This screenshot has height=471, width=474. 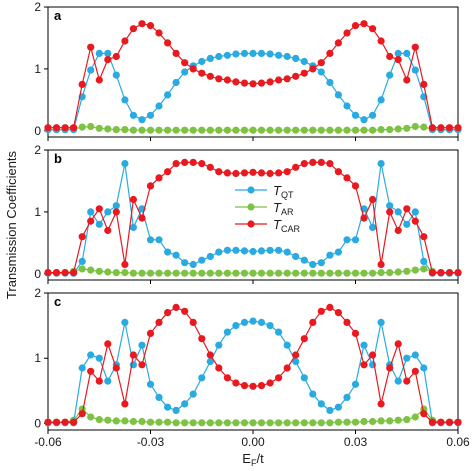 What do you see at coordinates (37, 358) in the screenshot?
I see `y-tick-label: 1` at bounding box center [37, 358].